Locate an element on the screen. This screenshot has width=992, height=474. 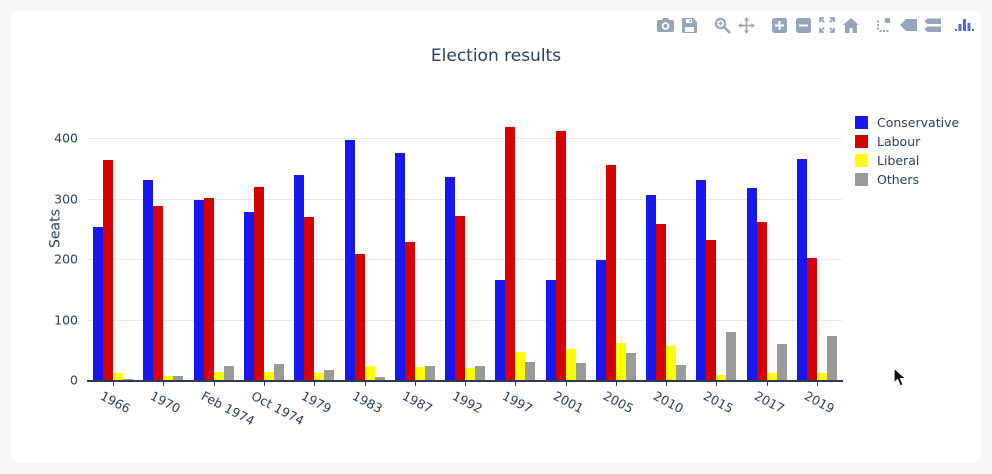
bar-conservative-1987 is located at coordinates (399, 266).